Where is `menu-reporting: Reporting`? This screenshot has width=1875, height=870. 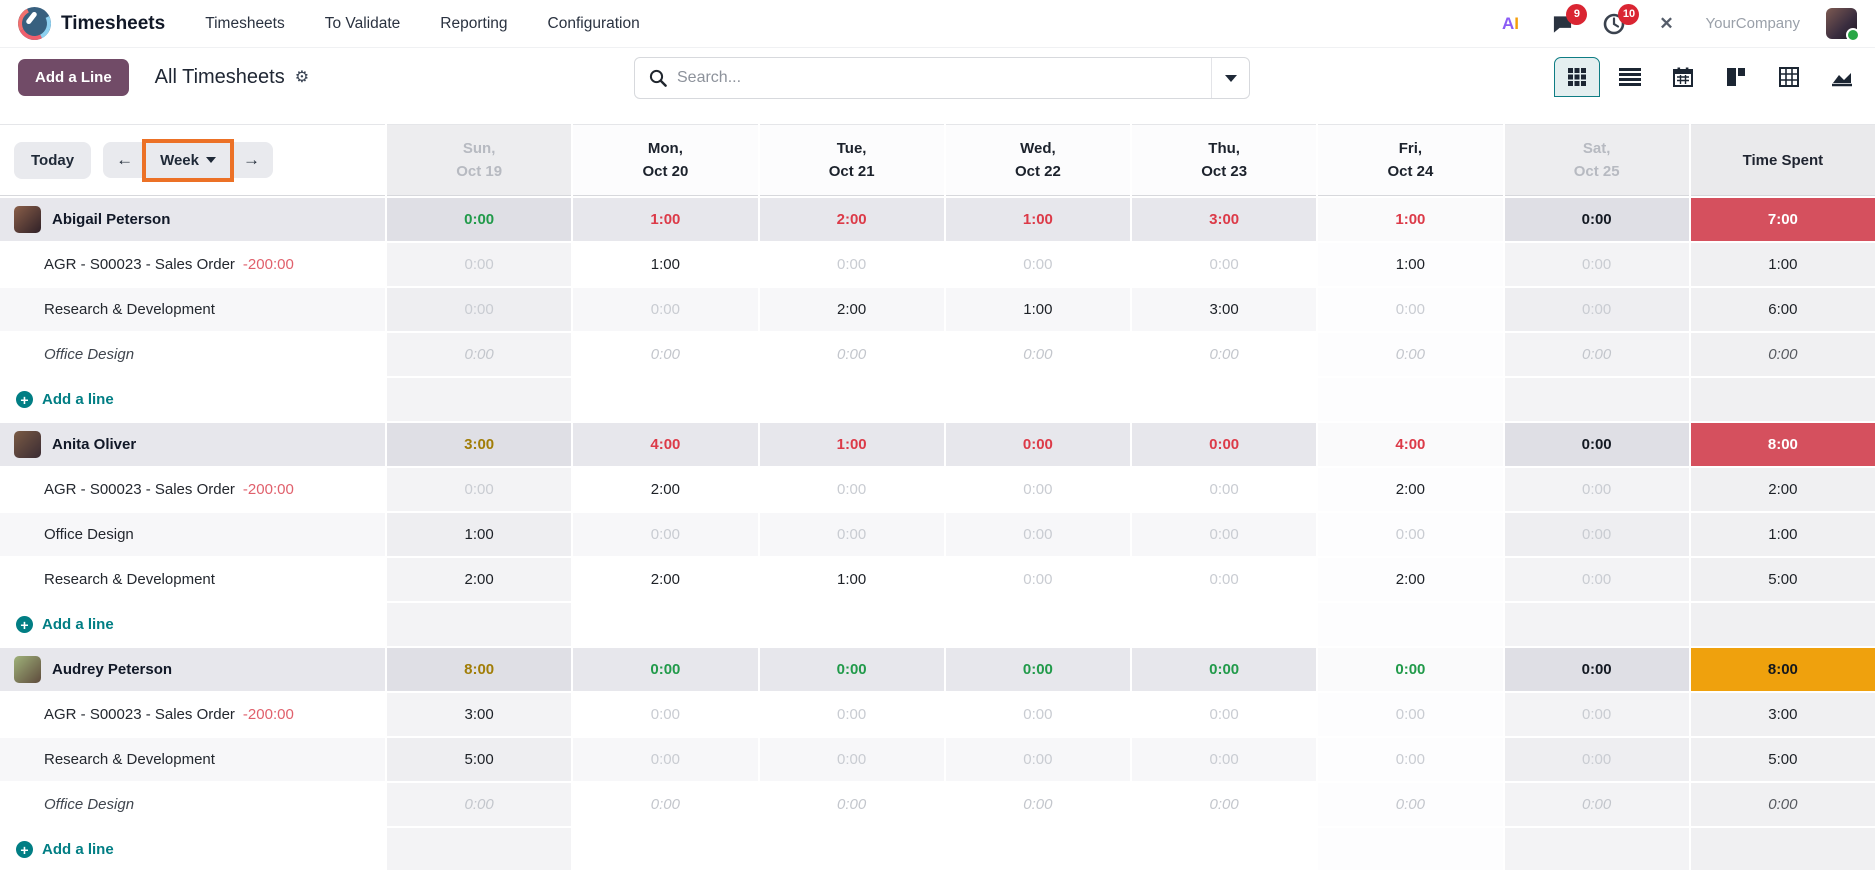
menu-reporting: Reporting is located at coordinates (474, 23).